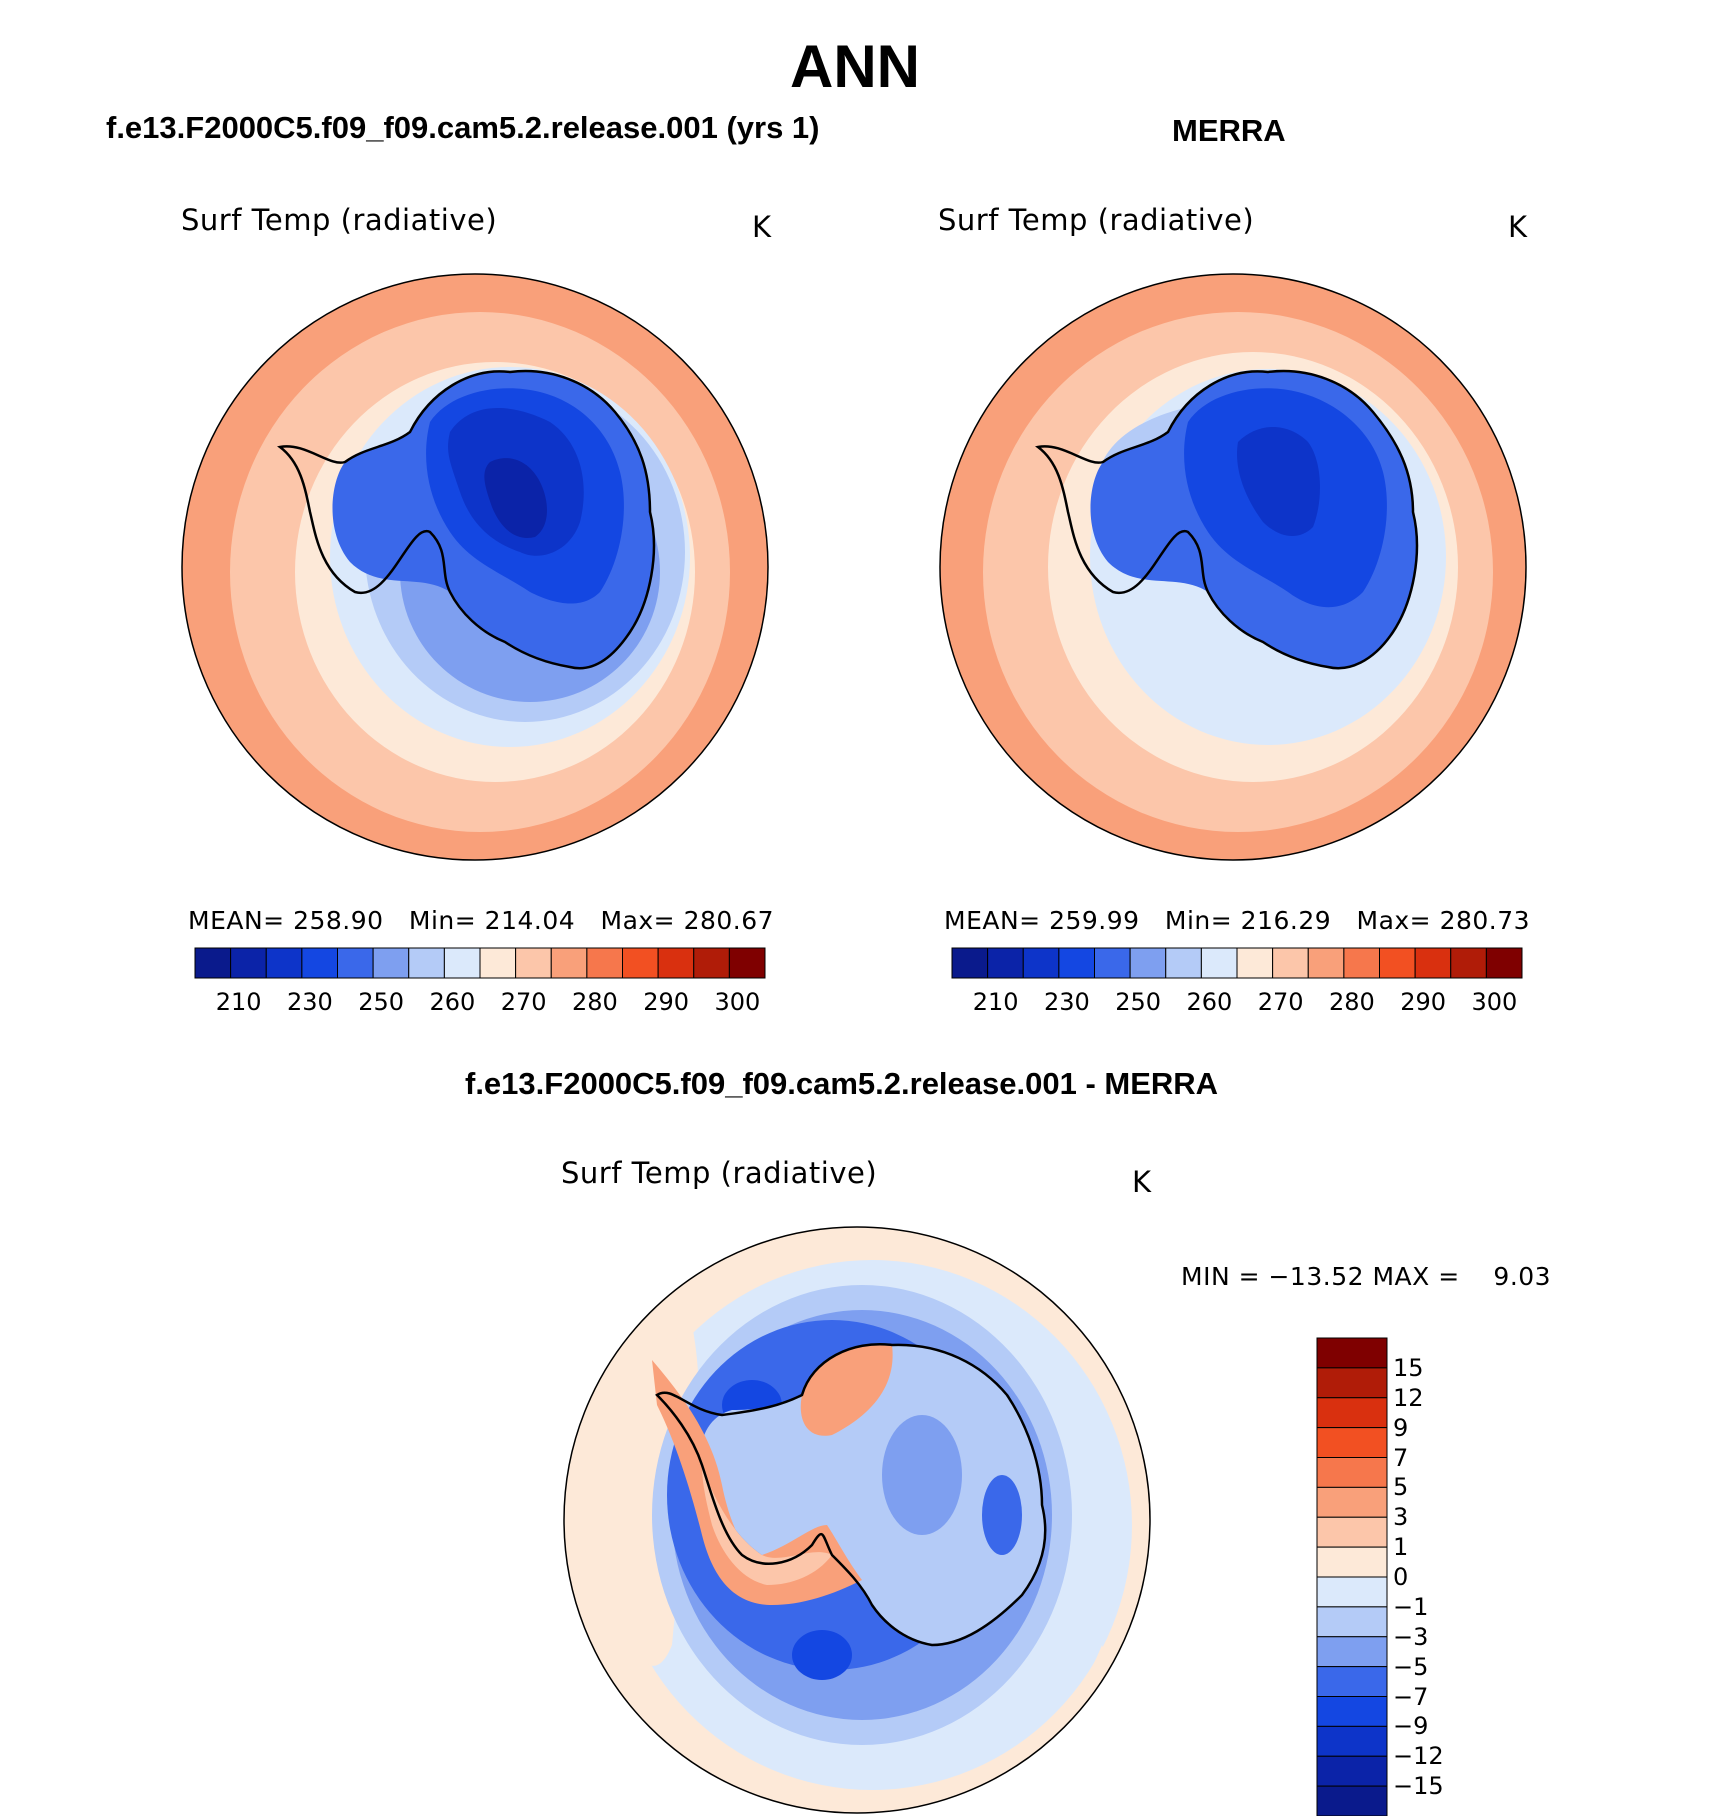  Describe the element at coordinates (475, 567) in the screenshot. I see `polar-map-model` at that location.